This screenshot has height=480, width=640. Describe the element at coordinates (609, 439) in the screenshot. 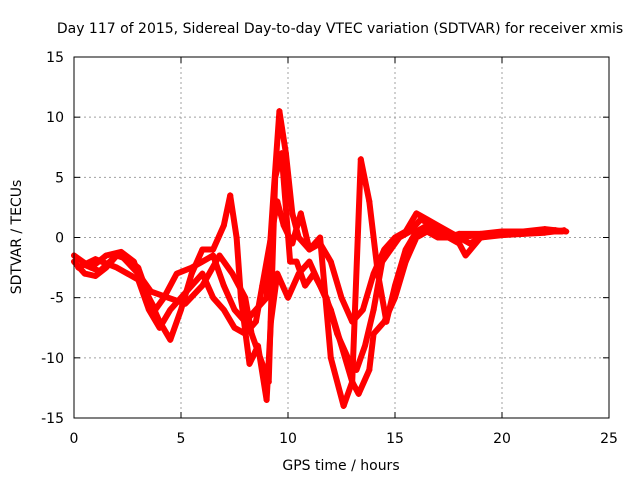

I see `x-tick-label: 25` at that location.